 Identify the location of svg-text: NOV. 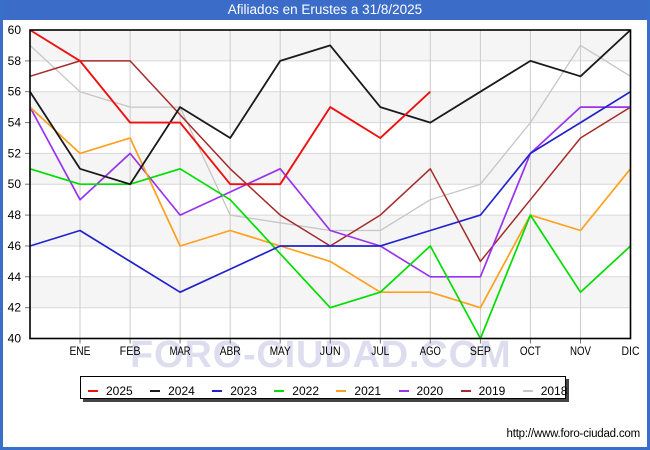
(580, 351).